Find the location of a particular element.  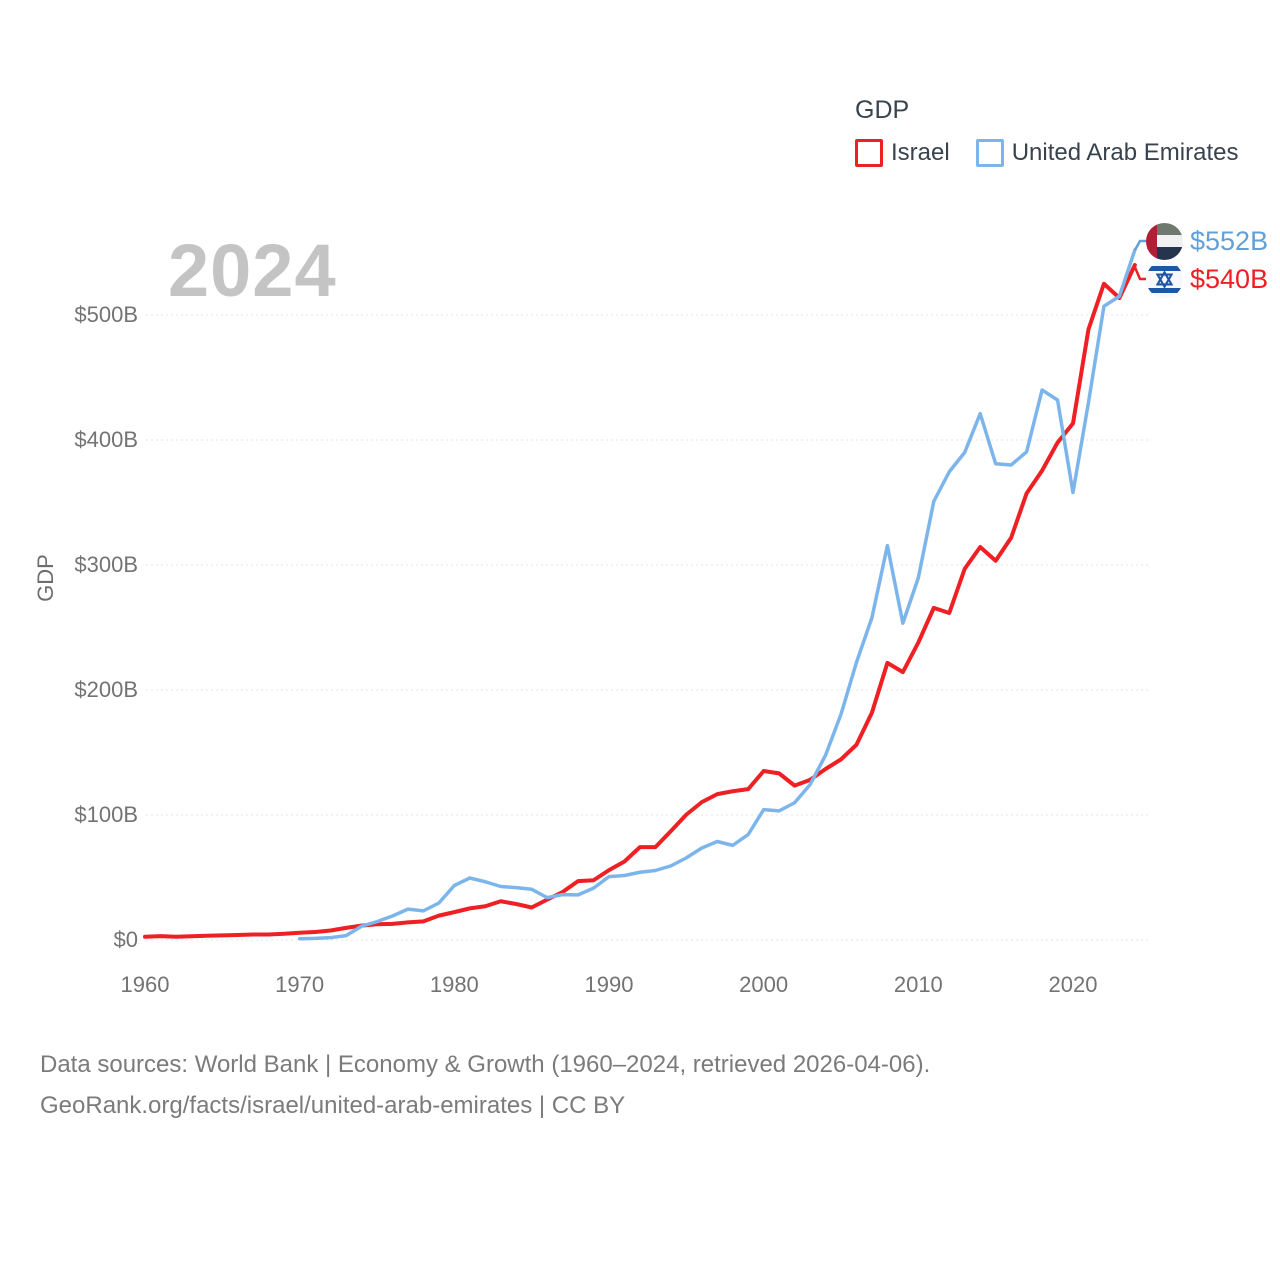

end-label-israel: $540B is located at coordinates (1207, 279).